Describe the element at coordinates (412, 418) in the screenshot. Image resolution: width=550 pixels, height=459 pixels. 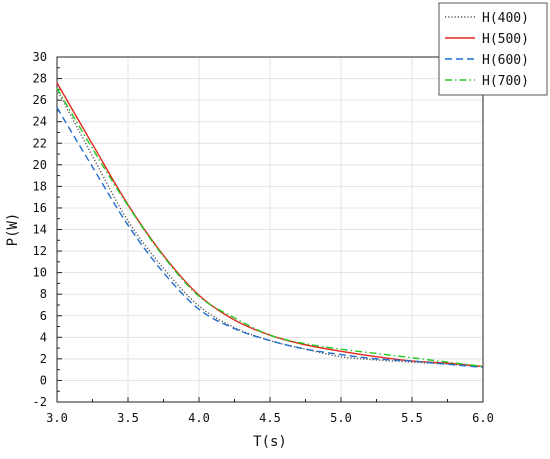
I see `x-tick-label: 5.5` at that location.